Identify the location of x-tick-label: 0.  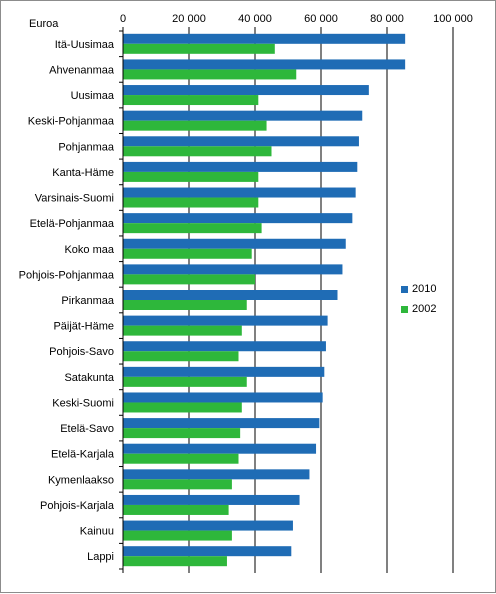
(123, 19).